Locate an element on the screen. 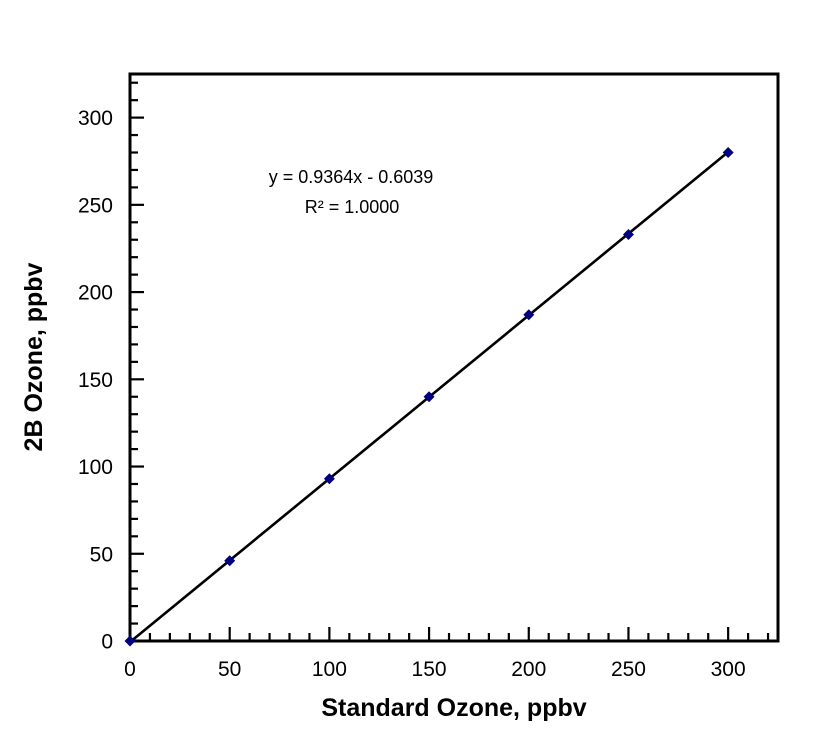 This screenshot has height=738, width=830. y-tick-label: 150 is located at coordinates (95, 380).